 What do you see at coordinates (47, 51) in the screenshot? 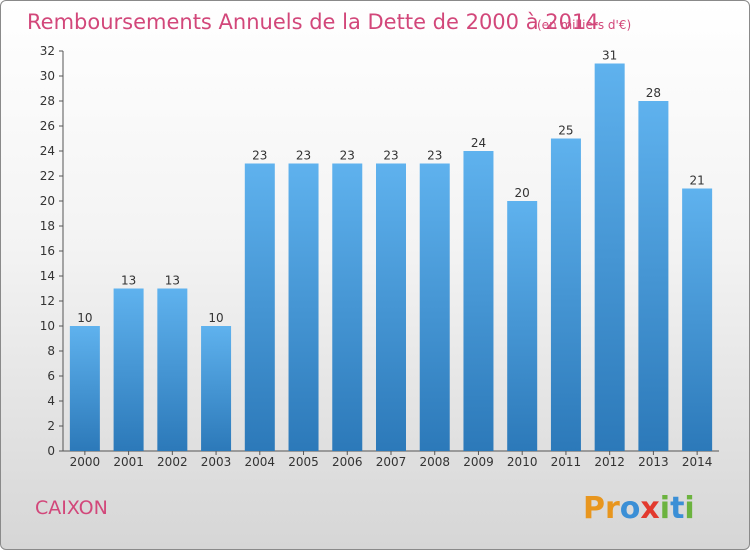
I see `y-tick-label: 32` at bounding box center [47, 51].